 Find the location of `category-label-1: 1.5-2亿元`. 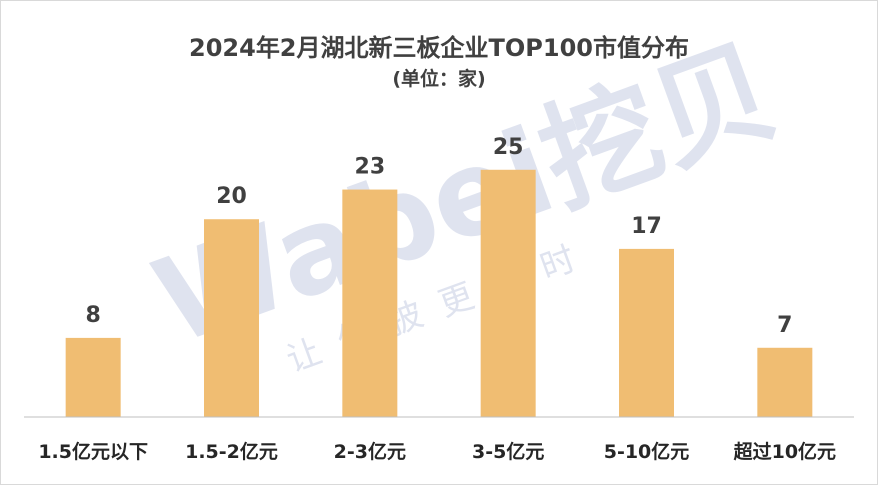

category-label-1: 1.5-2亿元 is located at coordinates (231, 451).